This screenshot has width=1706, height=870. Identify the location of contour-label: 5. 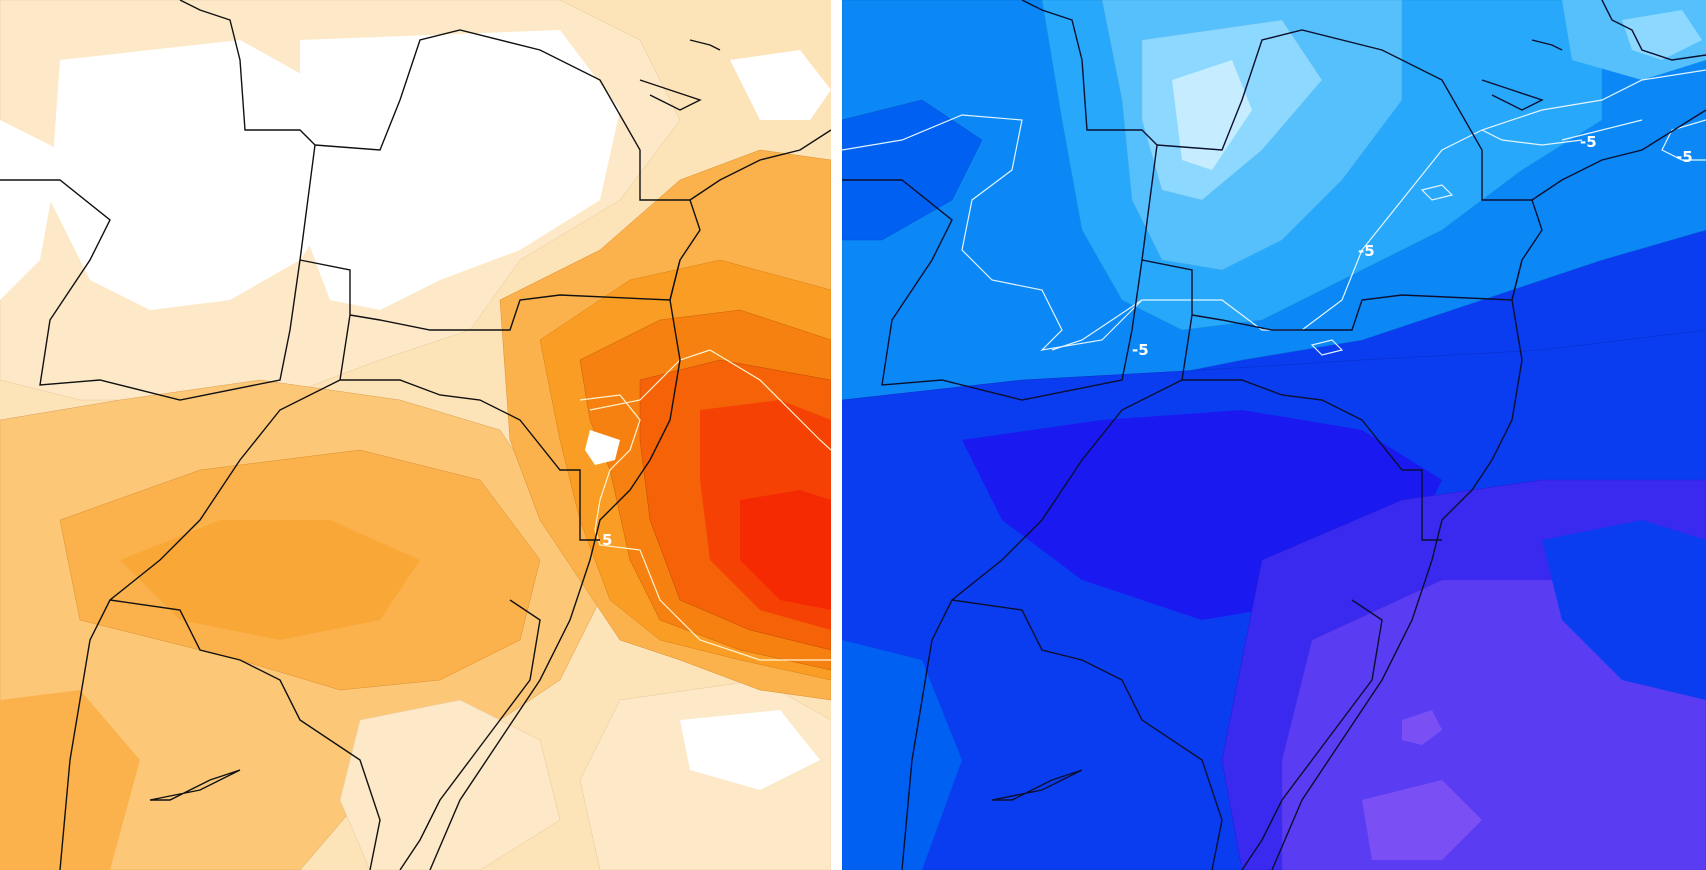
(607, 540).